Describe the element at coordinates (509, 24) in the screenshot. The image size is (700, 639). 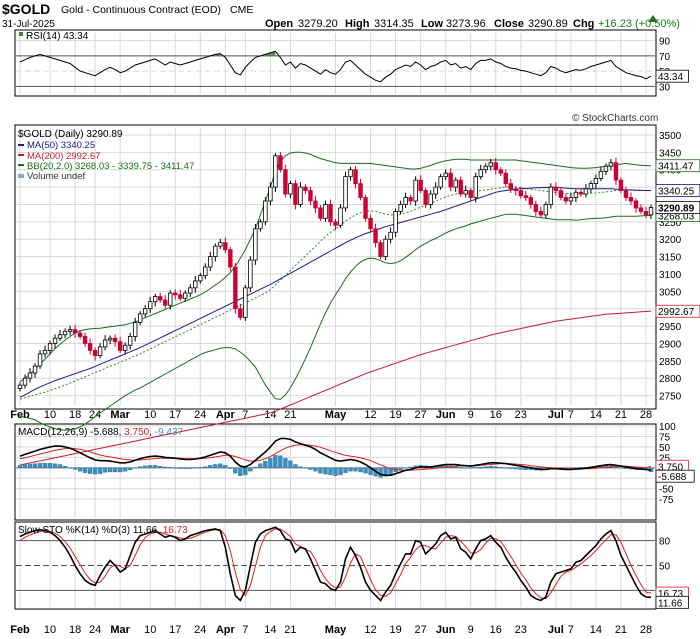
I see `close-label: Close` at that location.